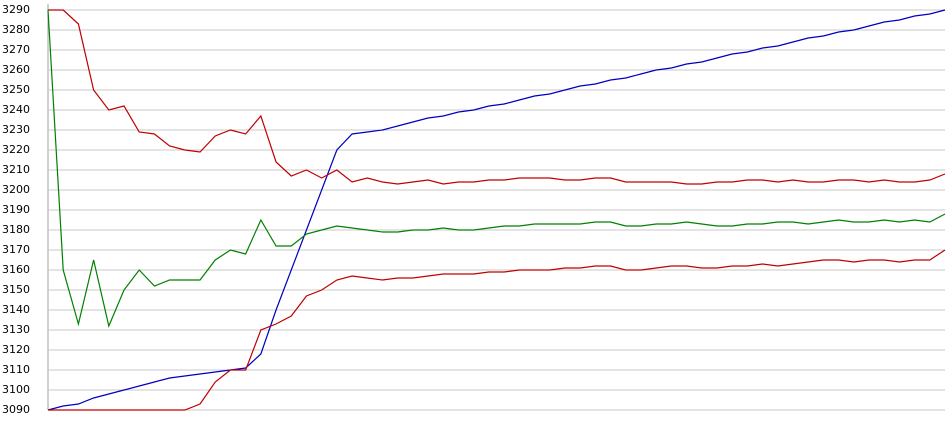  What do you see at coordinates (16, 69) in the screenshot?
I see `y-tick-label: 3260` at bounding box center [16, 69].